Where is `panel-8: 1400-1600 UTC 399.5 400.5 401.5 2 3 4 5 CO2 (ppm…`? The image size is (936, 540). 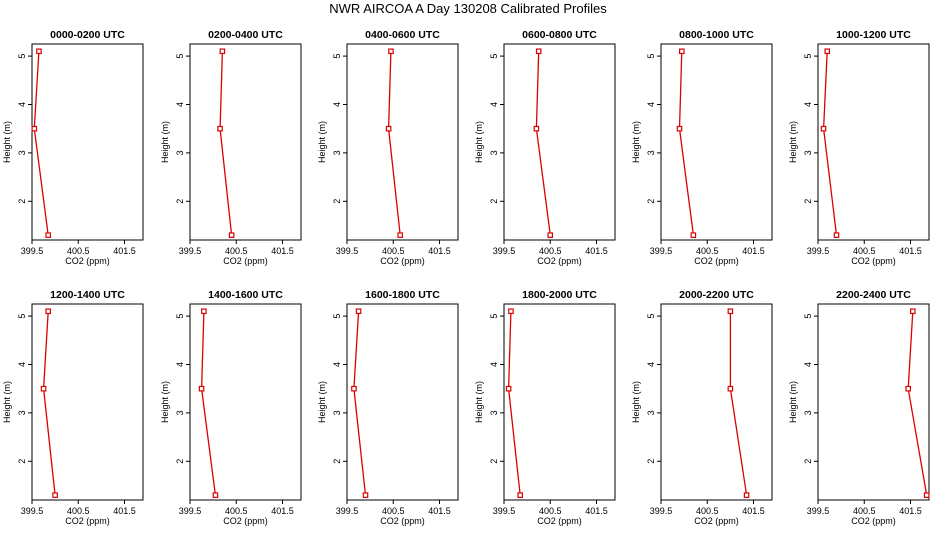 panel-8: 1400-1600 UTC 399.5 400.5 401.5 2 3 4 5 CO2 (ppm… is located at coordinates (231, 407).